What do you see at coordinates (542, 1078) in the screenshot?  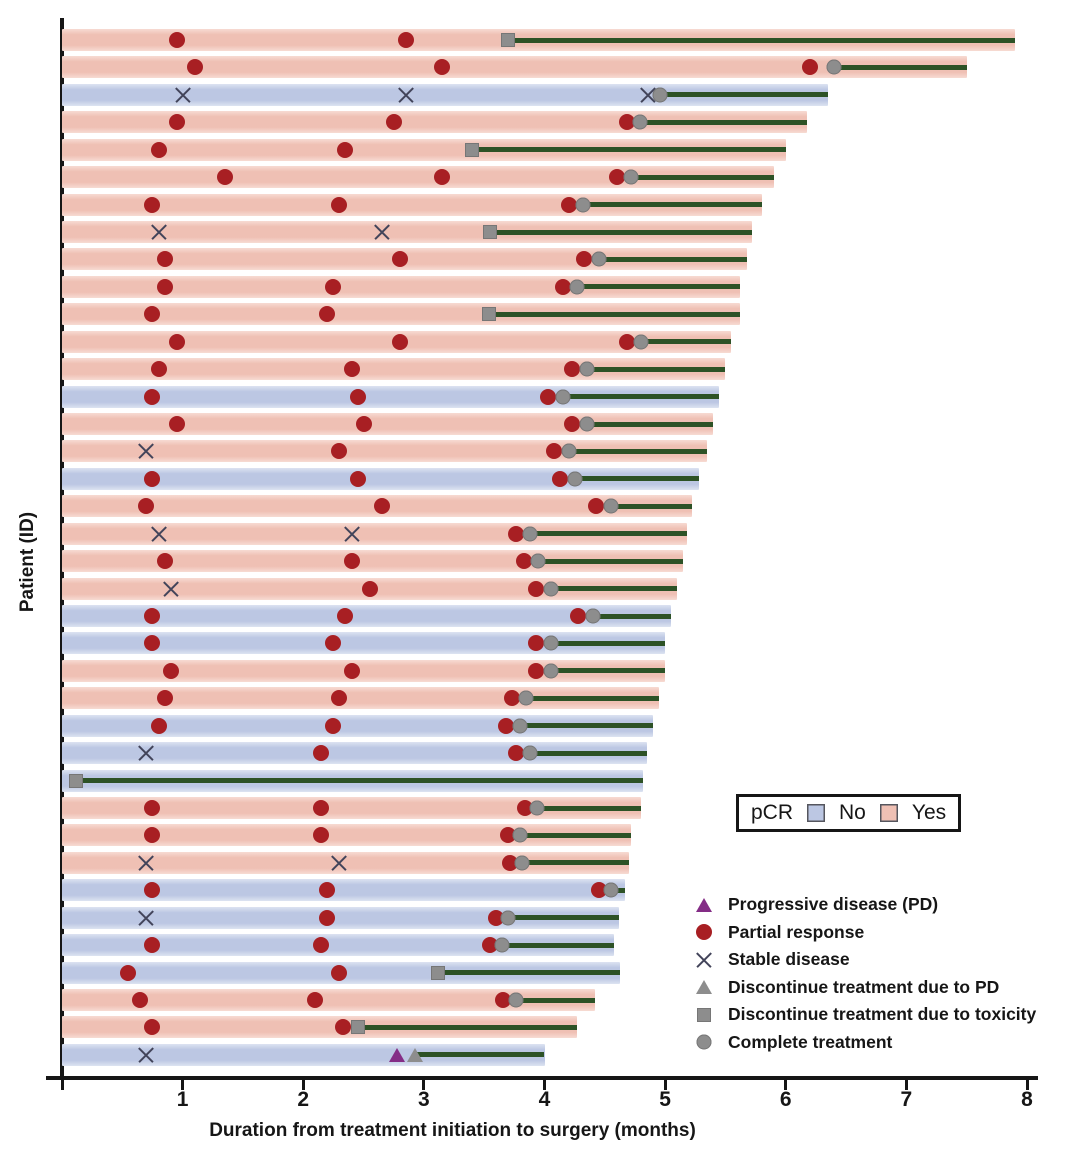 I see `x-axis-spine` at bounding box center [542, 1078].